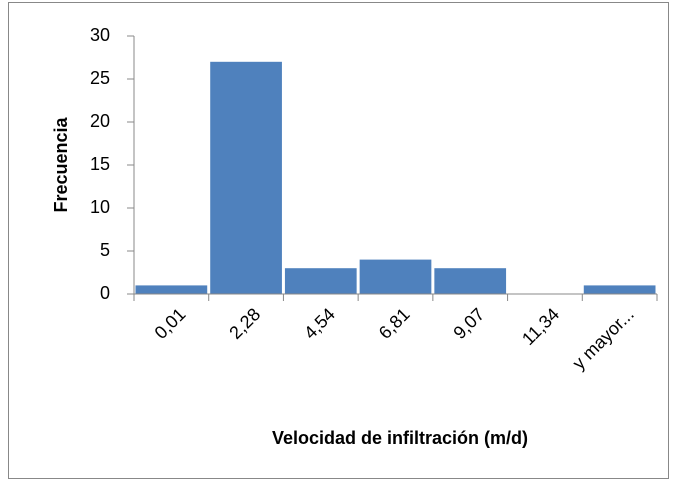 Image resolution: width=674 pixels, height=483 pixels. What do you see at coordinates (100, 121) in the screenshot?
I see `y-tick-label: 20` at bounding box center [100, 121].